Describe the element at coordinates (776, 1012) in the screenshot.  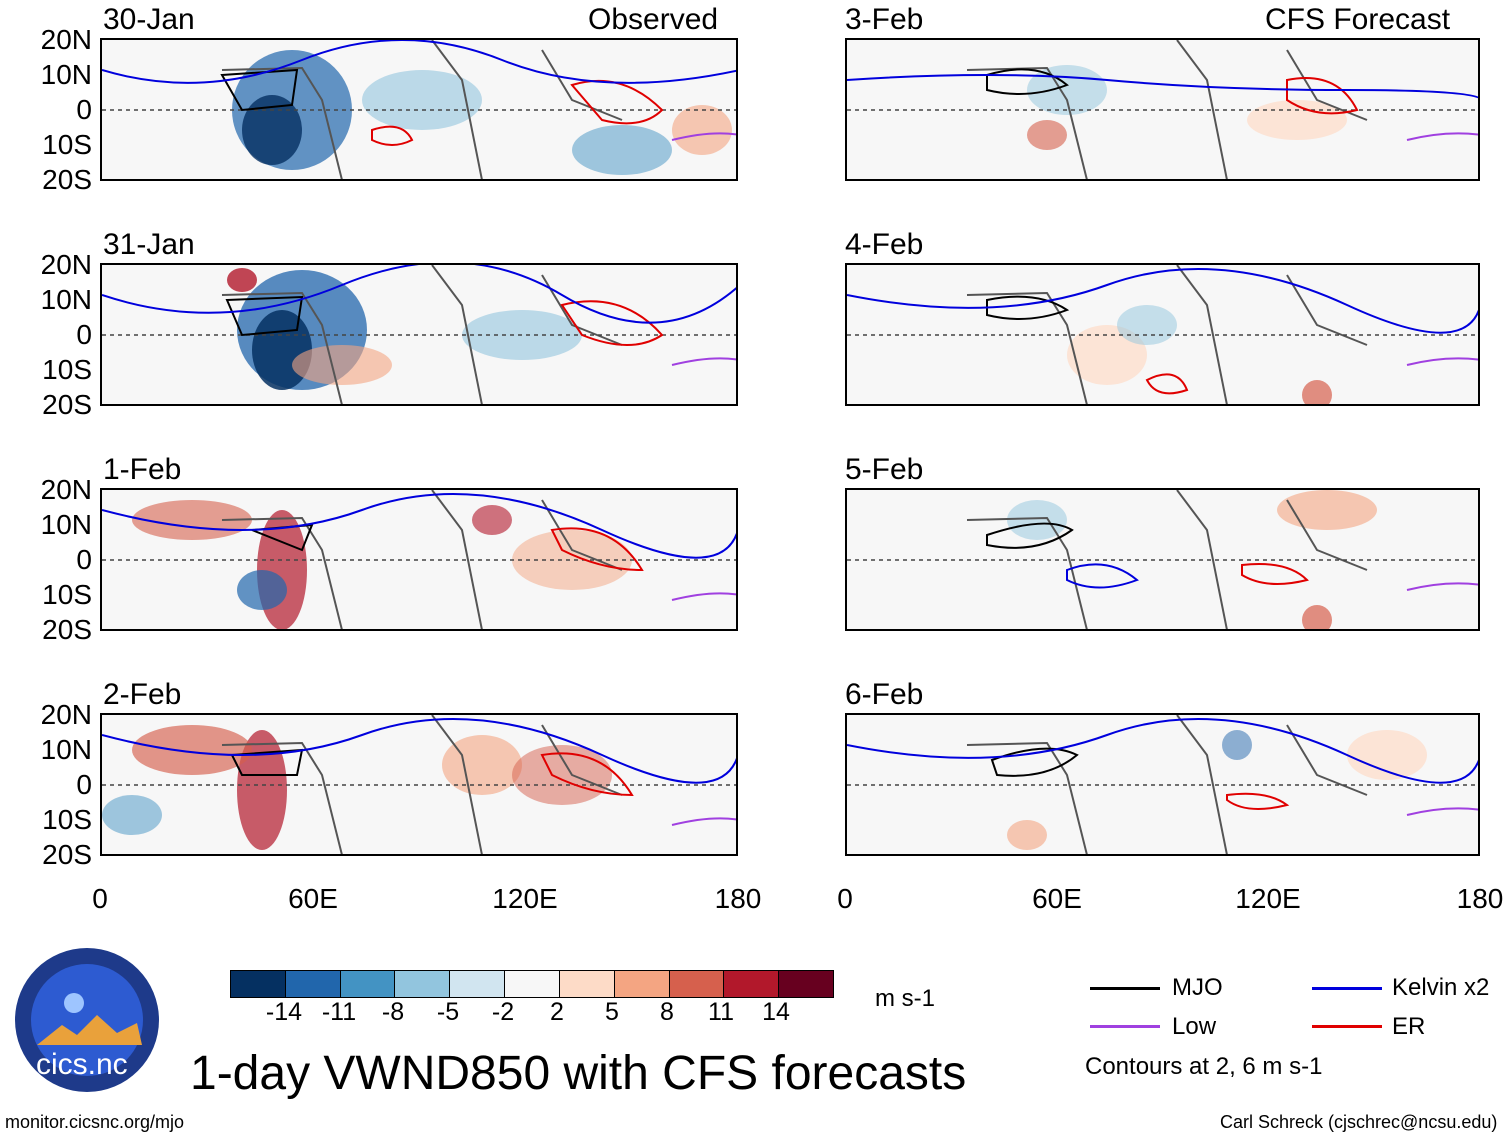
I see `colorbar-label: 14` at that location.